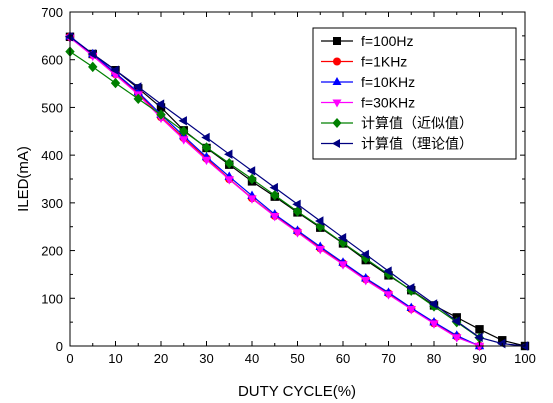  I want to click on x-tick-label: 90, so click(479, 358).